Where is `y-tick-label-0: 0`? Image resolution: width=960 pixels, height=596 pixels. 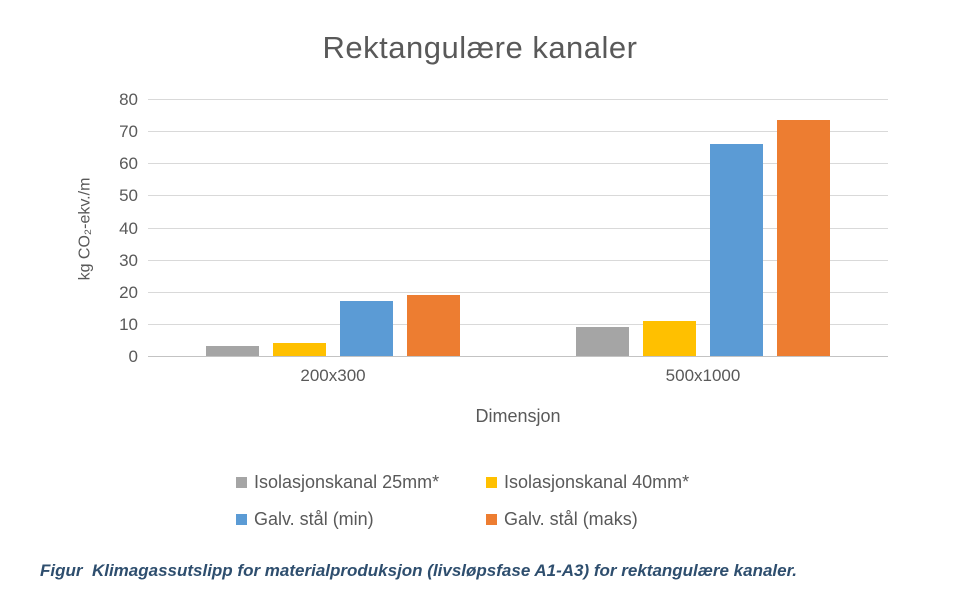 y-tick-label-0: 0 is located at coordinates (133, 356).